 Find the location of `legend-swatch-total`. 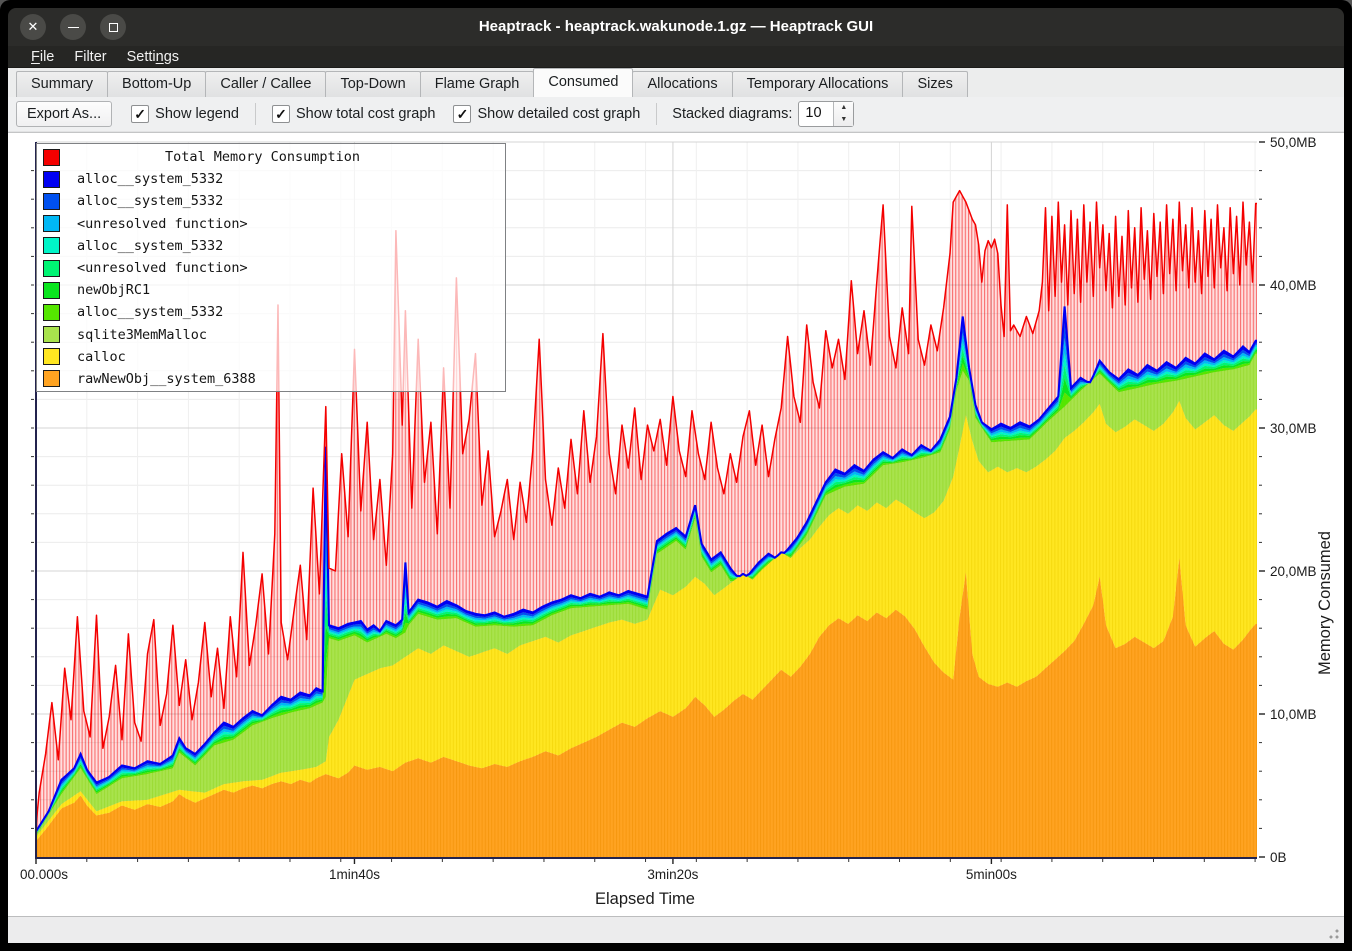

legend-swatch-total is located at coordinates (51, 157).